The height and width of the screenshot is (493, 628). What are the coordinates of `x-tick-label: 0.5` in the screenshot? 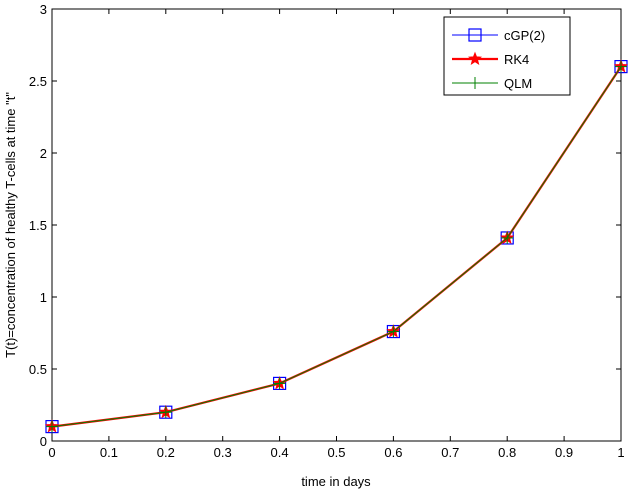 It's located at (336, 452).